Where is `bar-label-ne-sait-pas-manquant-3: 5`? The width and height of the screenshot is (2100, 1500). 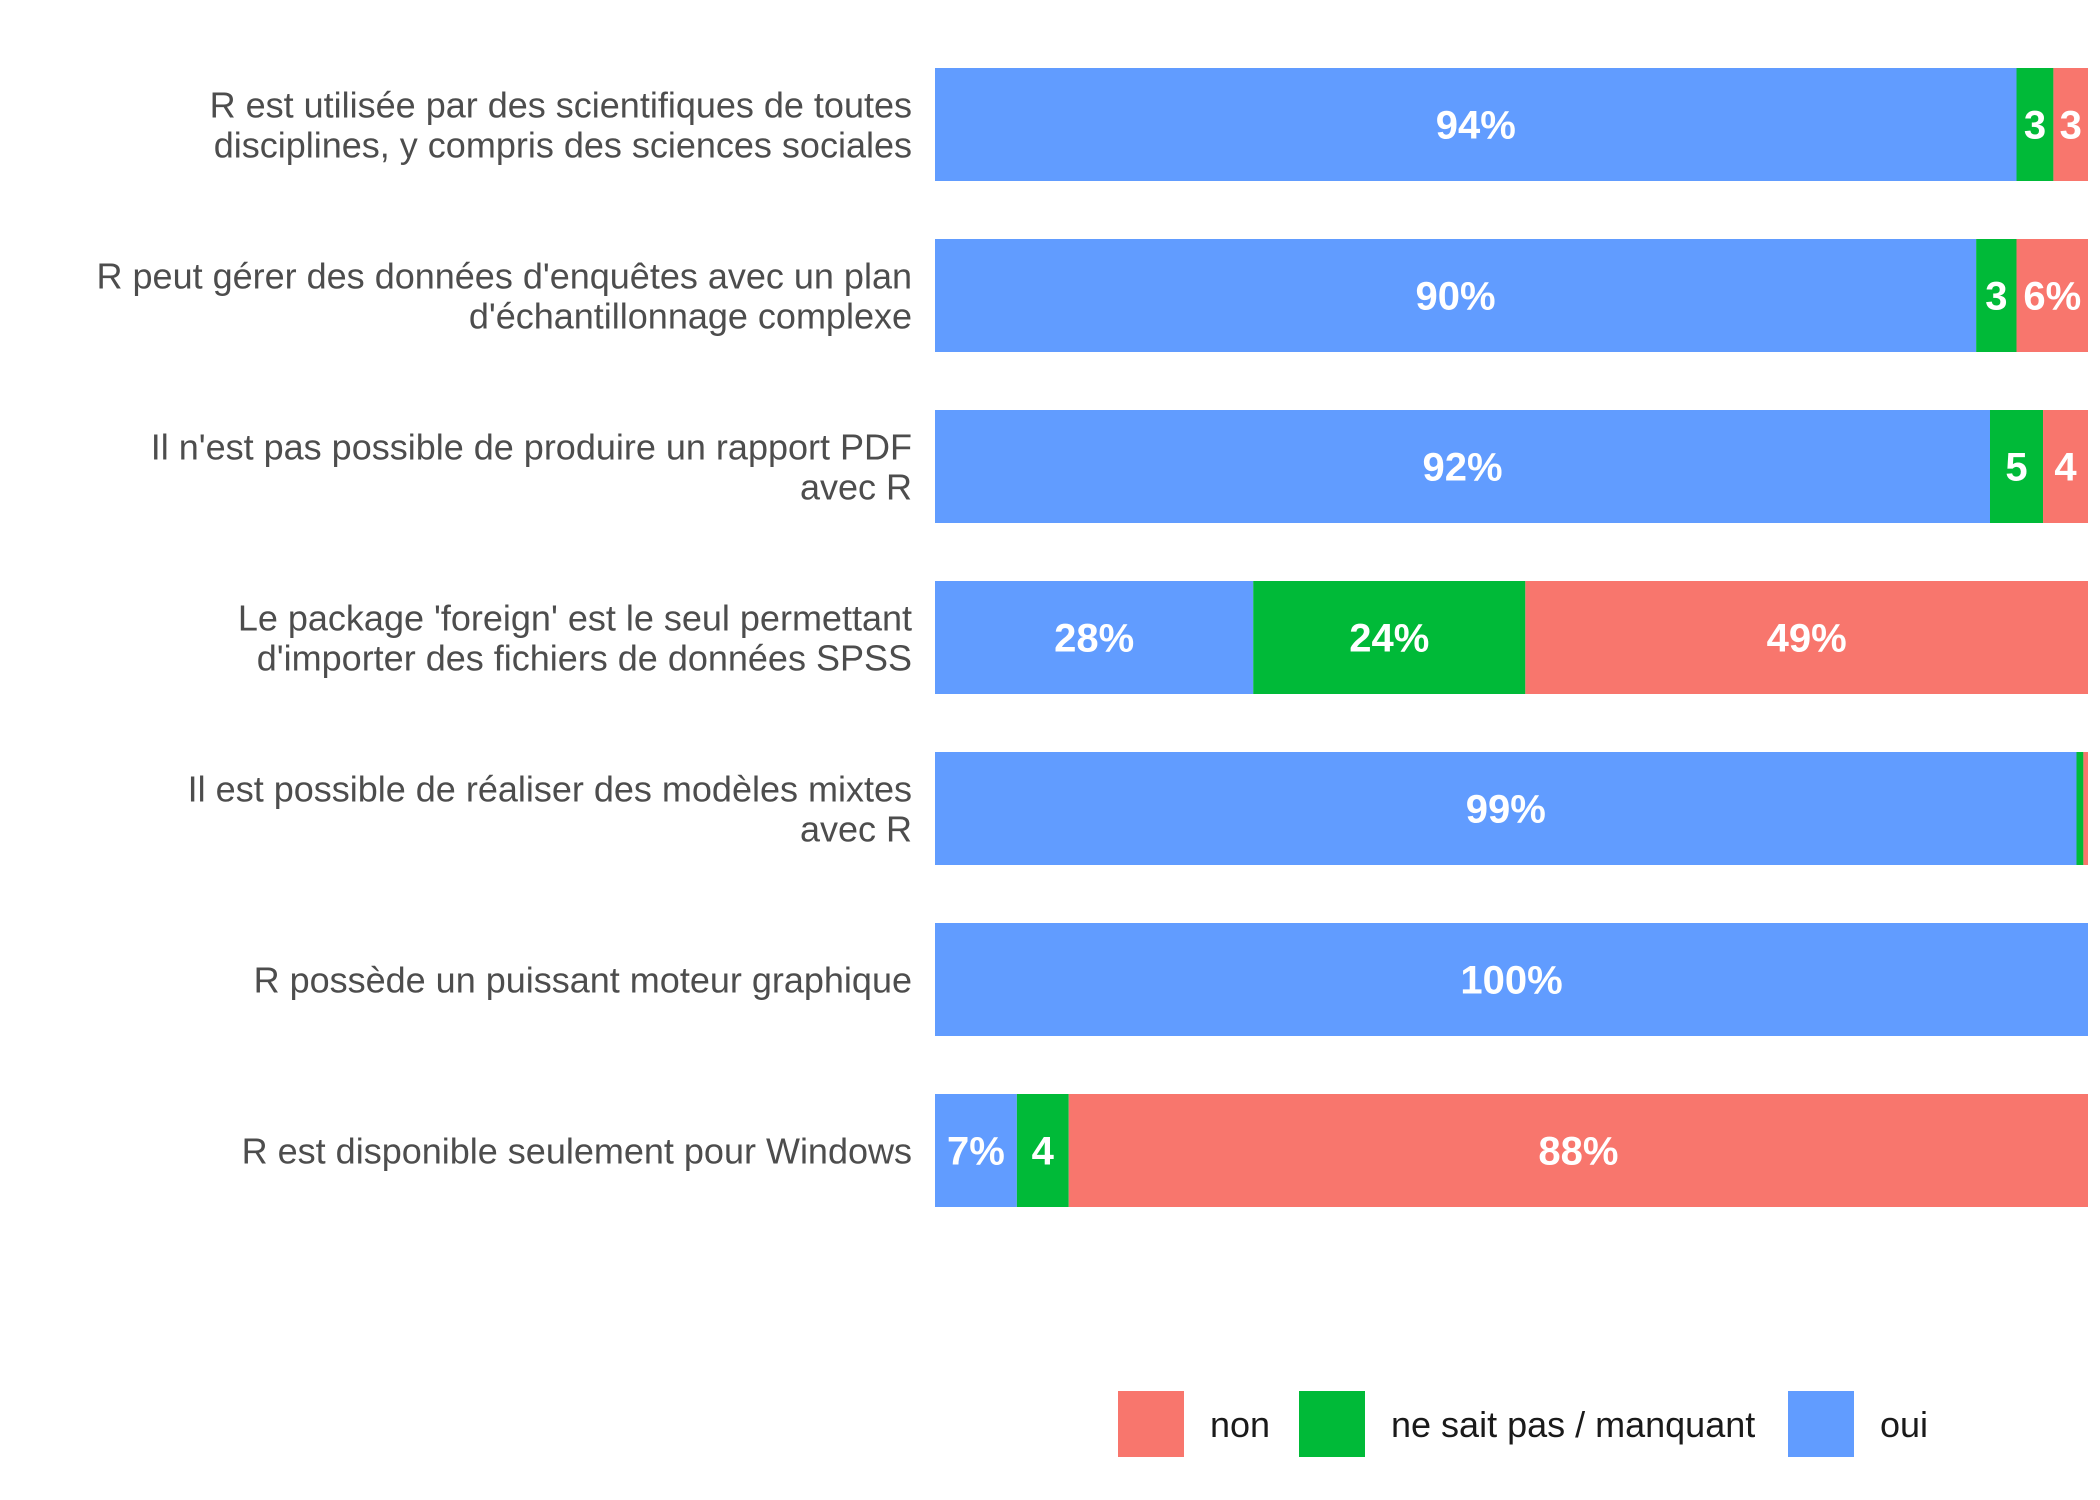
bar-label-ne-sait-pas-manquant-3: 5 is located at coordinates (2016, 468).